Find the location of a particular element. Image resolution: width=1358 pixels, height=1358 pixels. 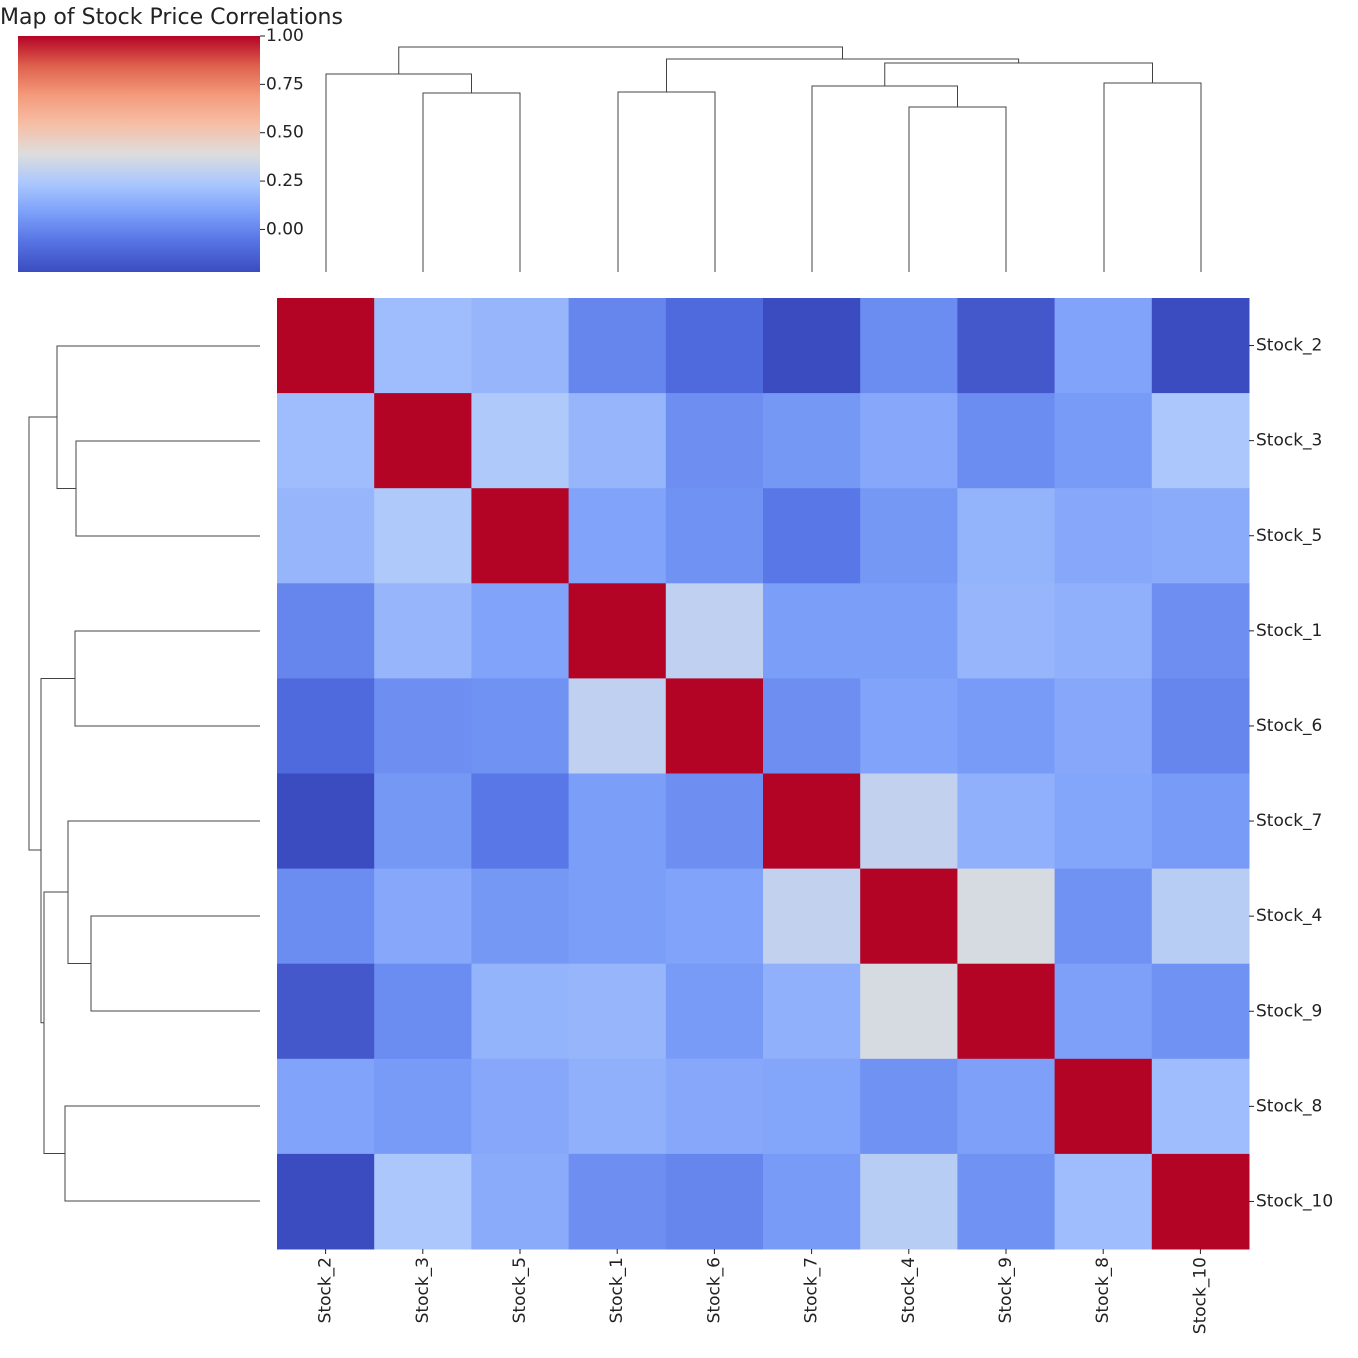

colorbar is located at coordinates (139, 154).